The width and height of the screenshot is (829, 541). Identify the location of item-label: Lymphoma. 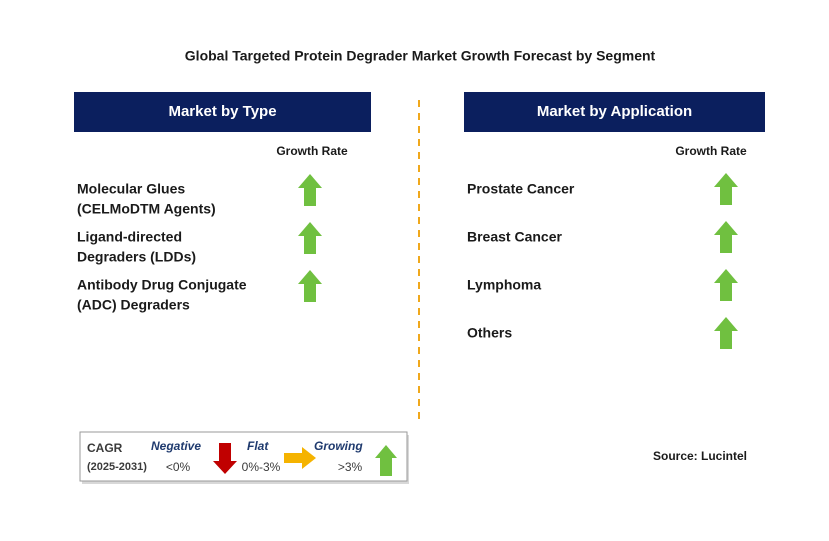
(504, 285).